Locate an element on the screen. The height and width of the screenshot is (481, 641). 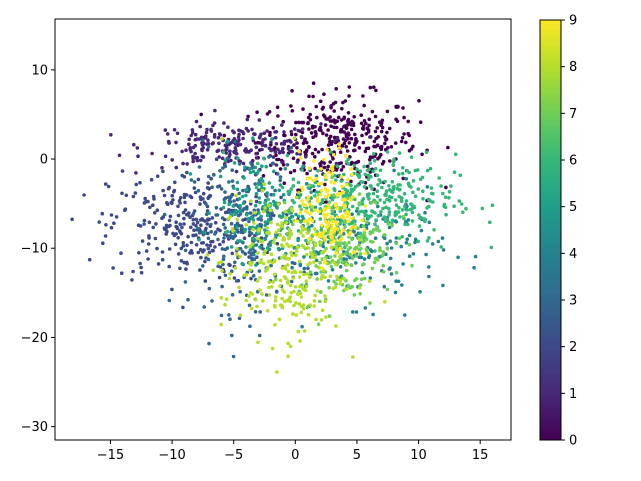
colorbar-tick-label: 4 is located at coordinates (573, 254).